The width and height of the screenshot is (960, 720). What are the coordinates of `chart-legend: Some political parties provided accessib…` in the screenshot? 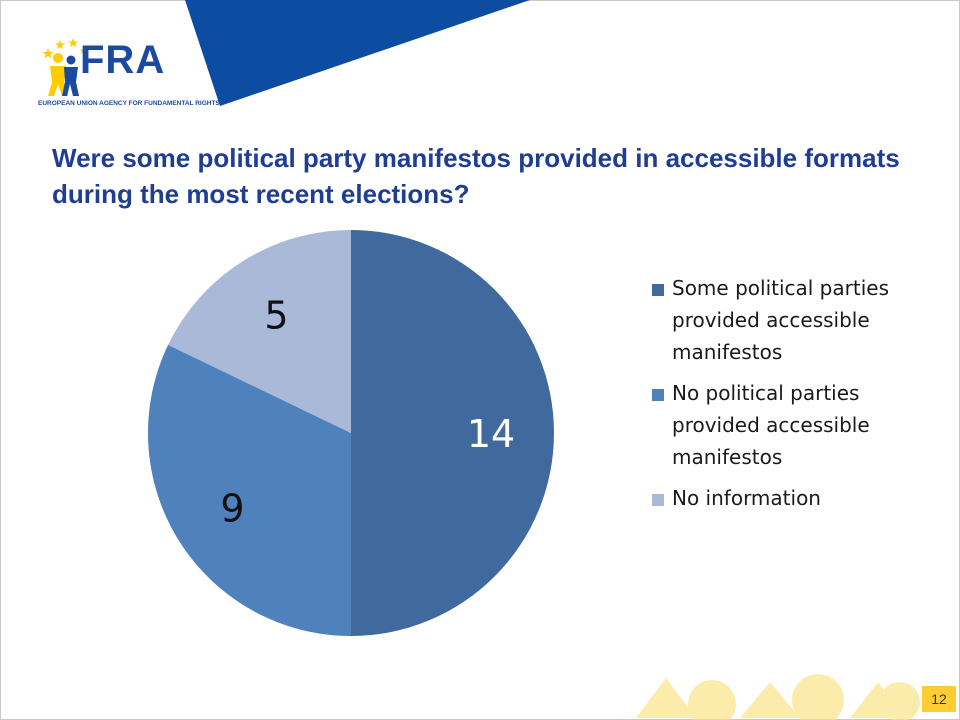 It's located at (787, 397).